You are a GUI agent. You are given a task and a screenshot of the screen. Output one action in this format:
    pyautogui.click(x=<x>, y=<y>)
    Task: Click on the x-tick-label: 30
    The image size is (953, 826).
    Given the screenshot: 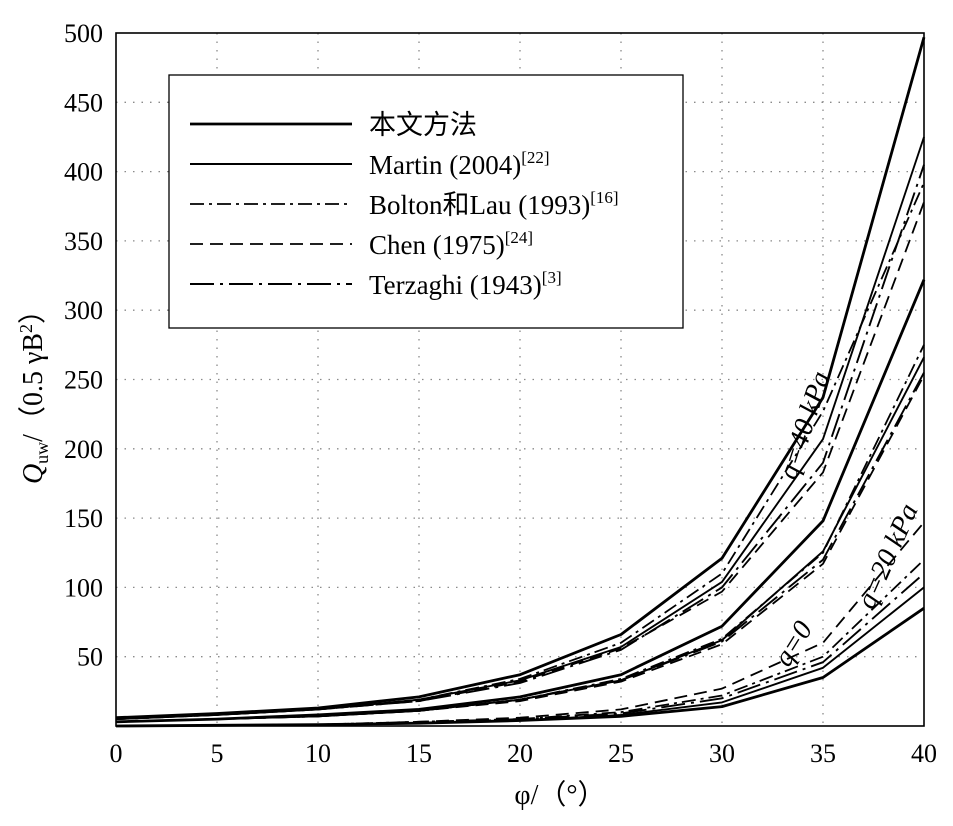 What is the action you would take?
    pyautogui.click(x=722, y=753)
    